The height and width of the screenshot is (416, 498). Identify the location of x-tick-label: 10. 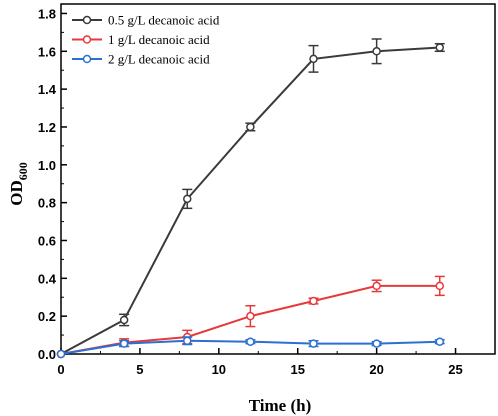
(219, 369).